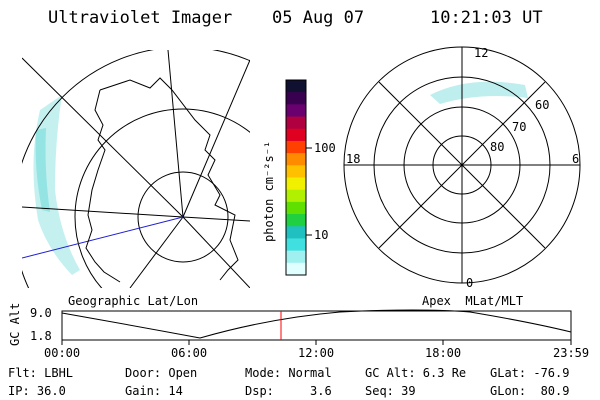 This screenshot has width=600, height=400. I want to click on app-title: Ultraviolet Imager, so click(140, 18).